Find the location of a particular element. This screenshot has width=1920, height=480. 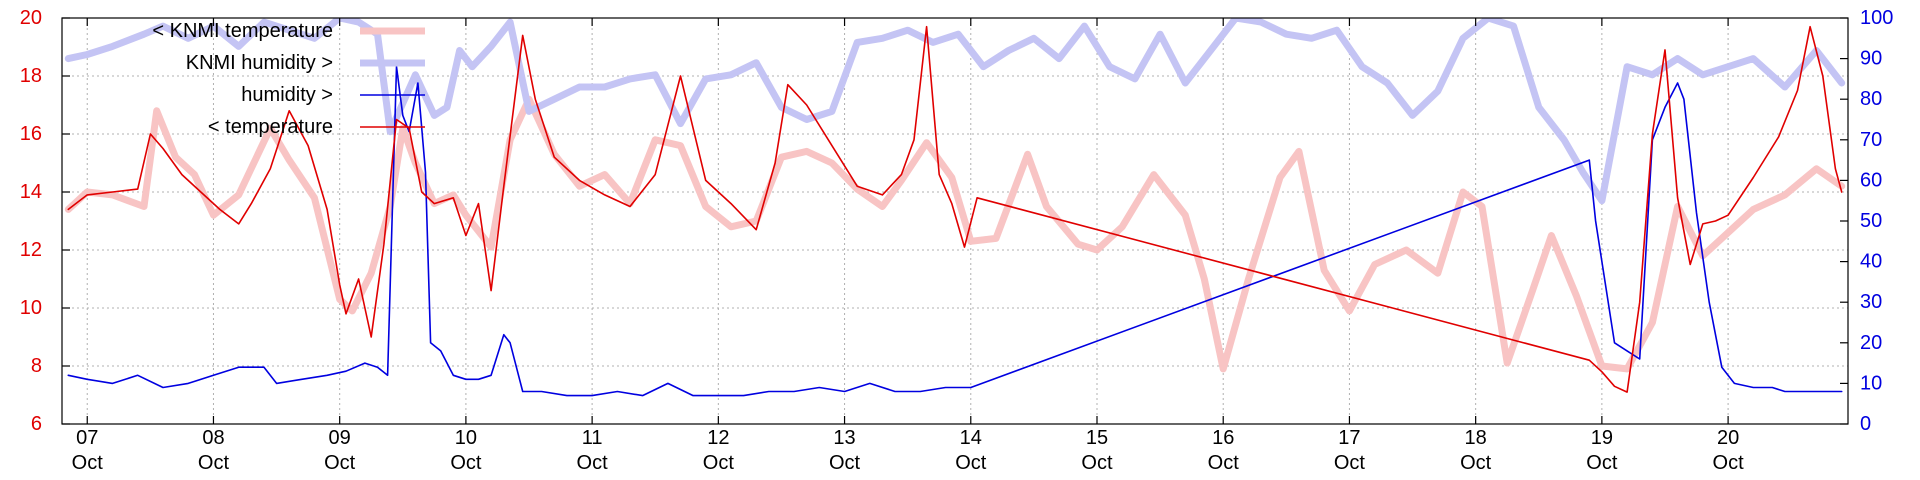

tick-label-y-left: 14 is located at coordinates (31, 192).